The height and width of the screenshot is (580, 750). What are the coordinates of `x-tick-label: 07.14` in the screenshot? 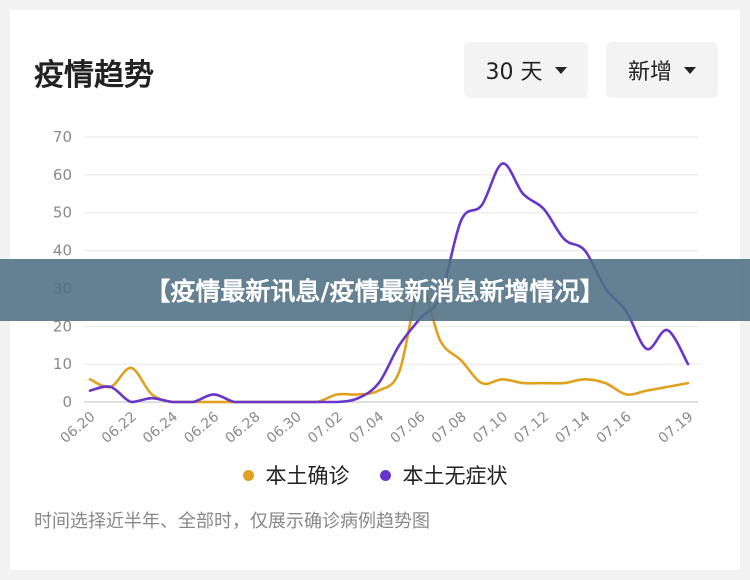 It's located at (572, 428).